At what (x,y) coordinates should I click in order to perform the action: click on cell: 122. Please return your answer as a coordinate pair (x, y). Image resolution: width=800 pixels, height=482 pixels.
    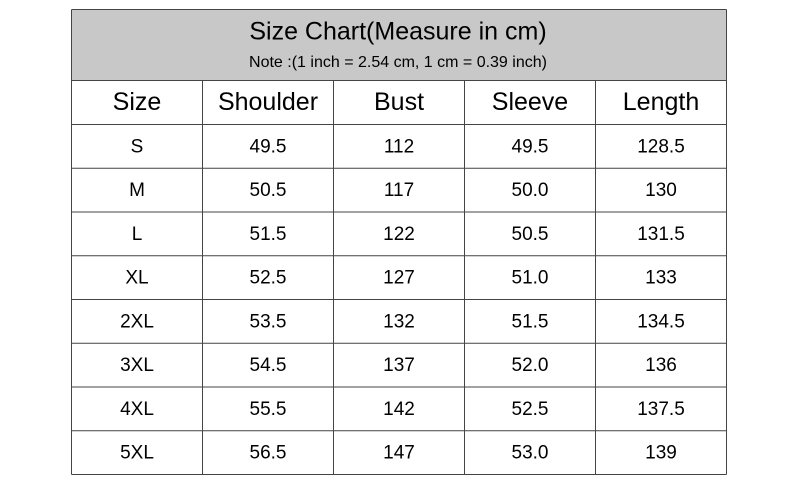
    Looking at the image, I should click on (399, 234).